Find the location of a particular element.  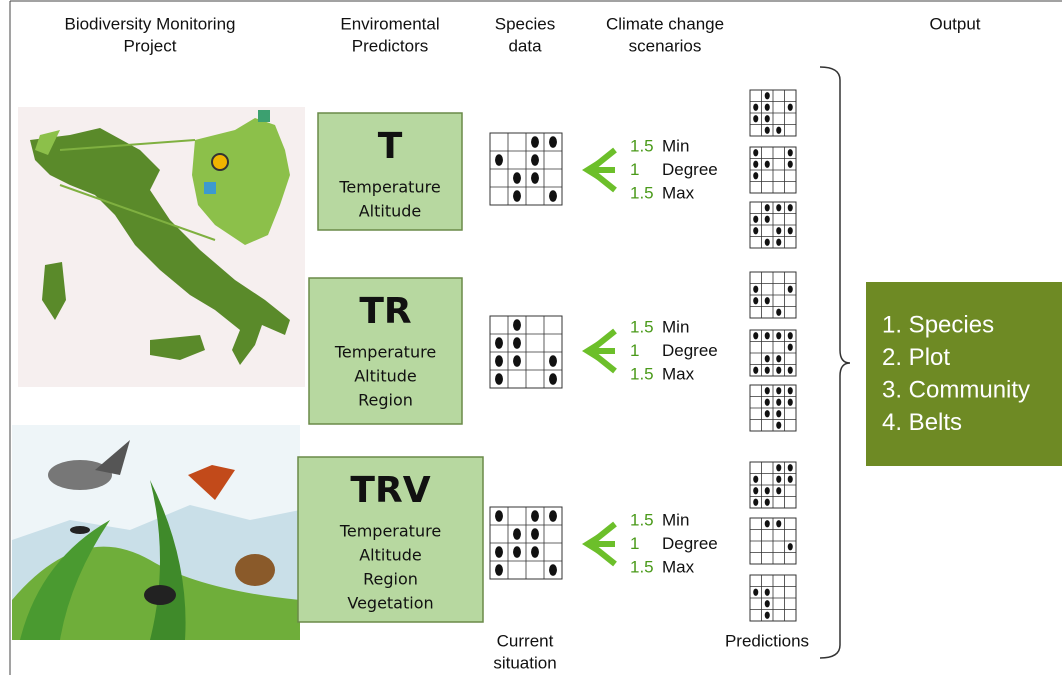

model-predictor: Region is located at coordinates (385, 400).